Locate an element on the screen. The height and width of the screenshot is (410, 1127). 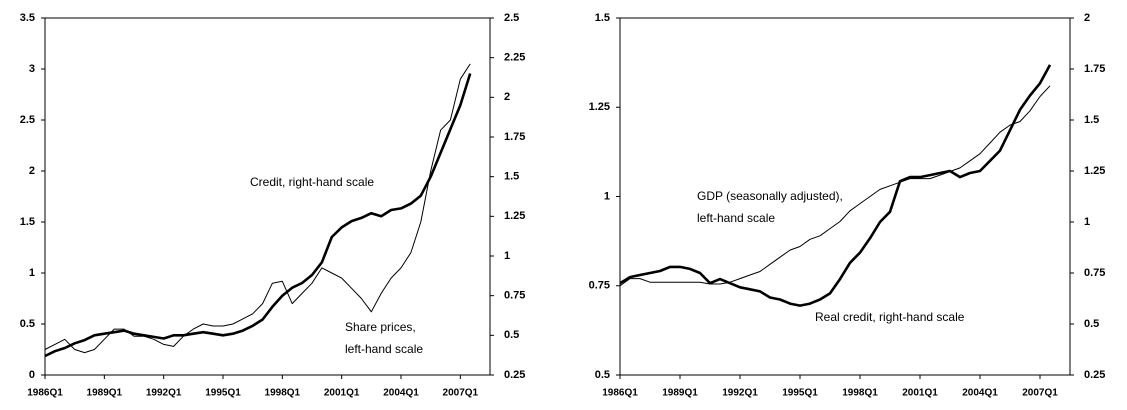
y2-tick-label: 2.25 is located at coordinates (514, 58).